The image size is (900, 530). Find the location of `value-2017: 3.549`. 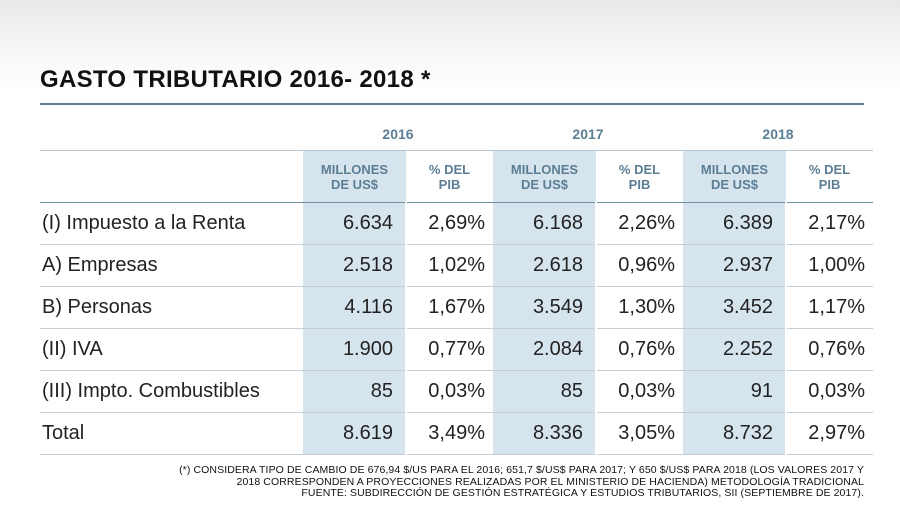

value-2017: 3.549 is located at coordinates (545, 307).